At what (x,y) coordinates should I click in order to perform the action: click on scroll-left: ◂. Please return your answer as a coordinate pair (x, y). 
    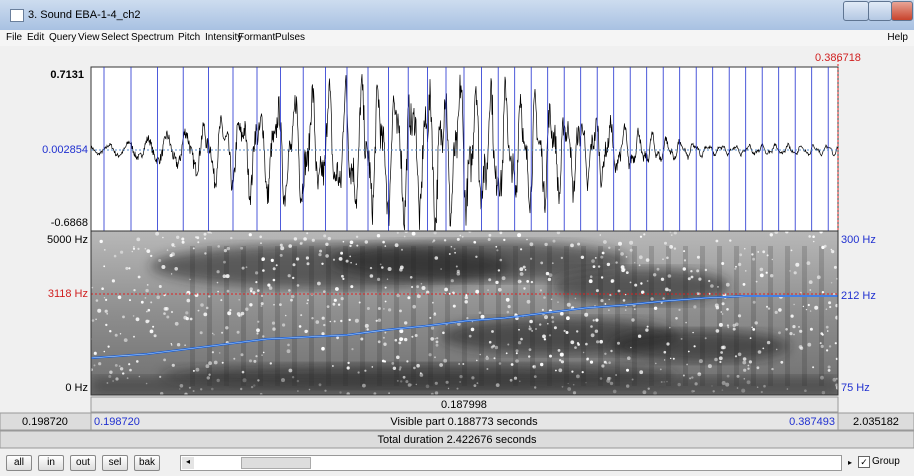
    Looking at the image, I should click on (188, 463).